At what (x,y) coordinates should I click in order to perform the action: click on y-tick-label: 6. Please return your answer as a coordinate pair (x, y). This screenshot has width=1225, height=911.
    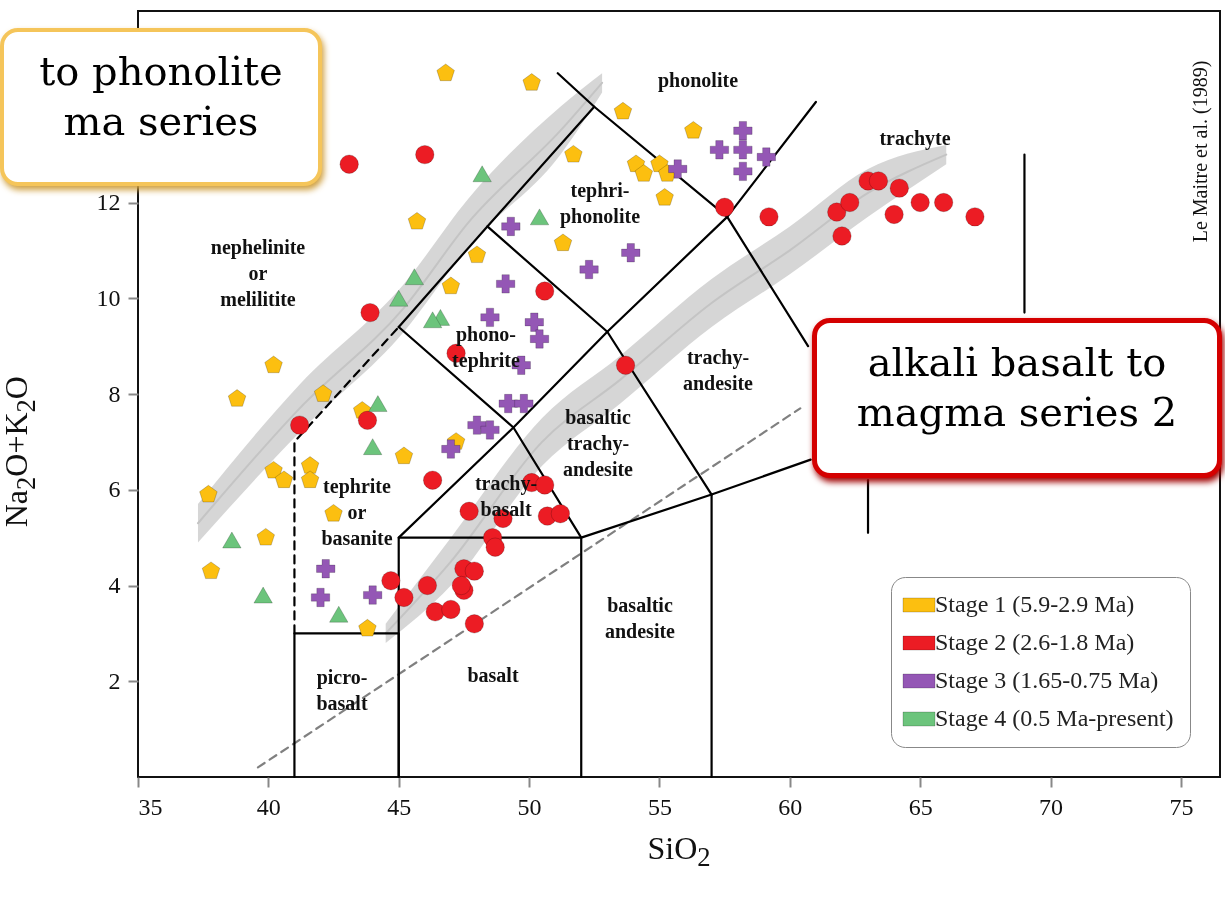
    Looking at the image, I should click on (114, 489).